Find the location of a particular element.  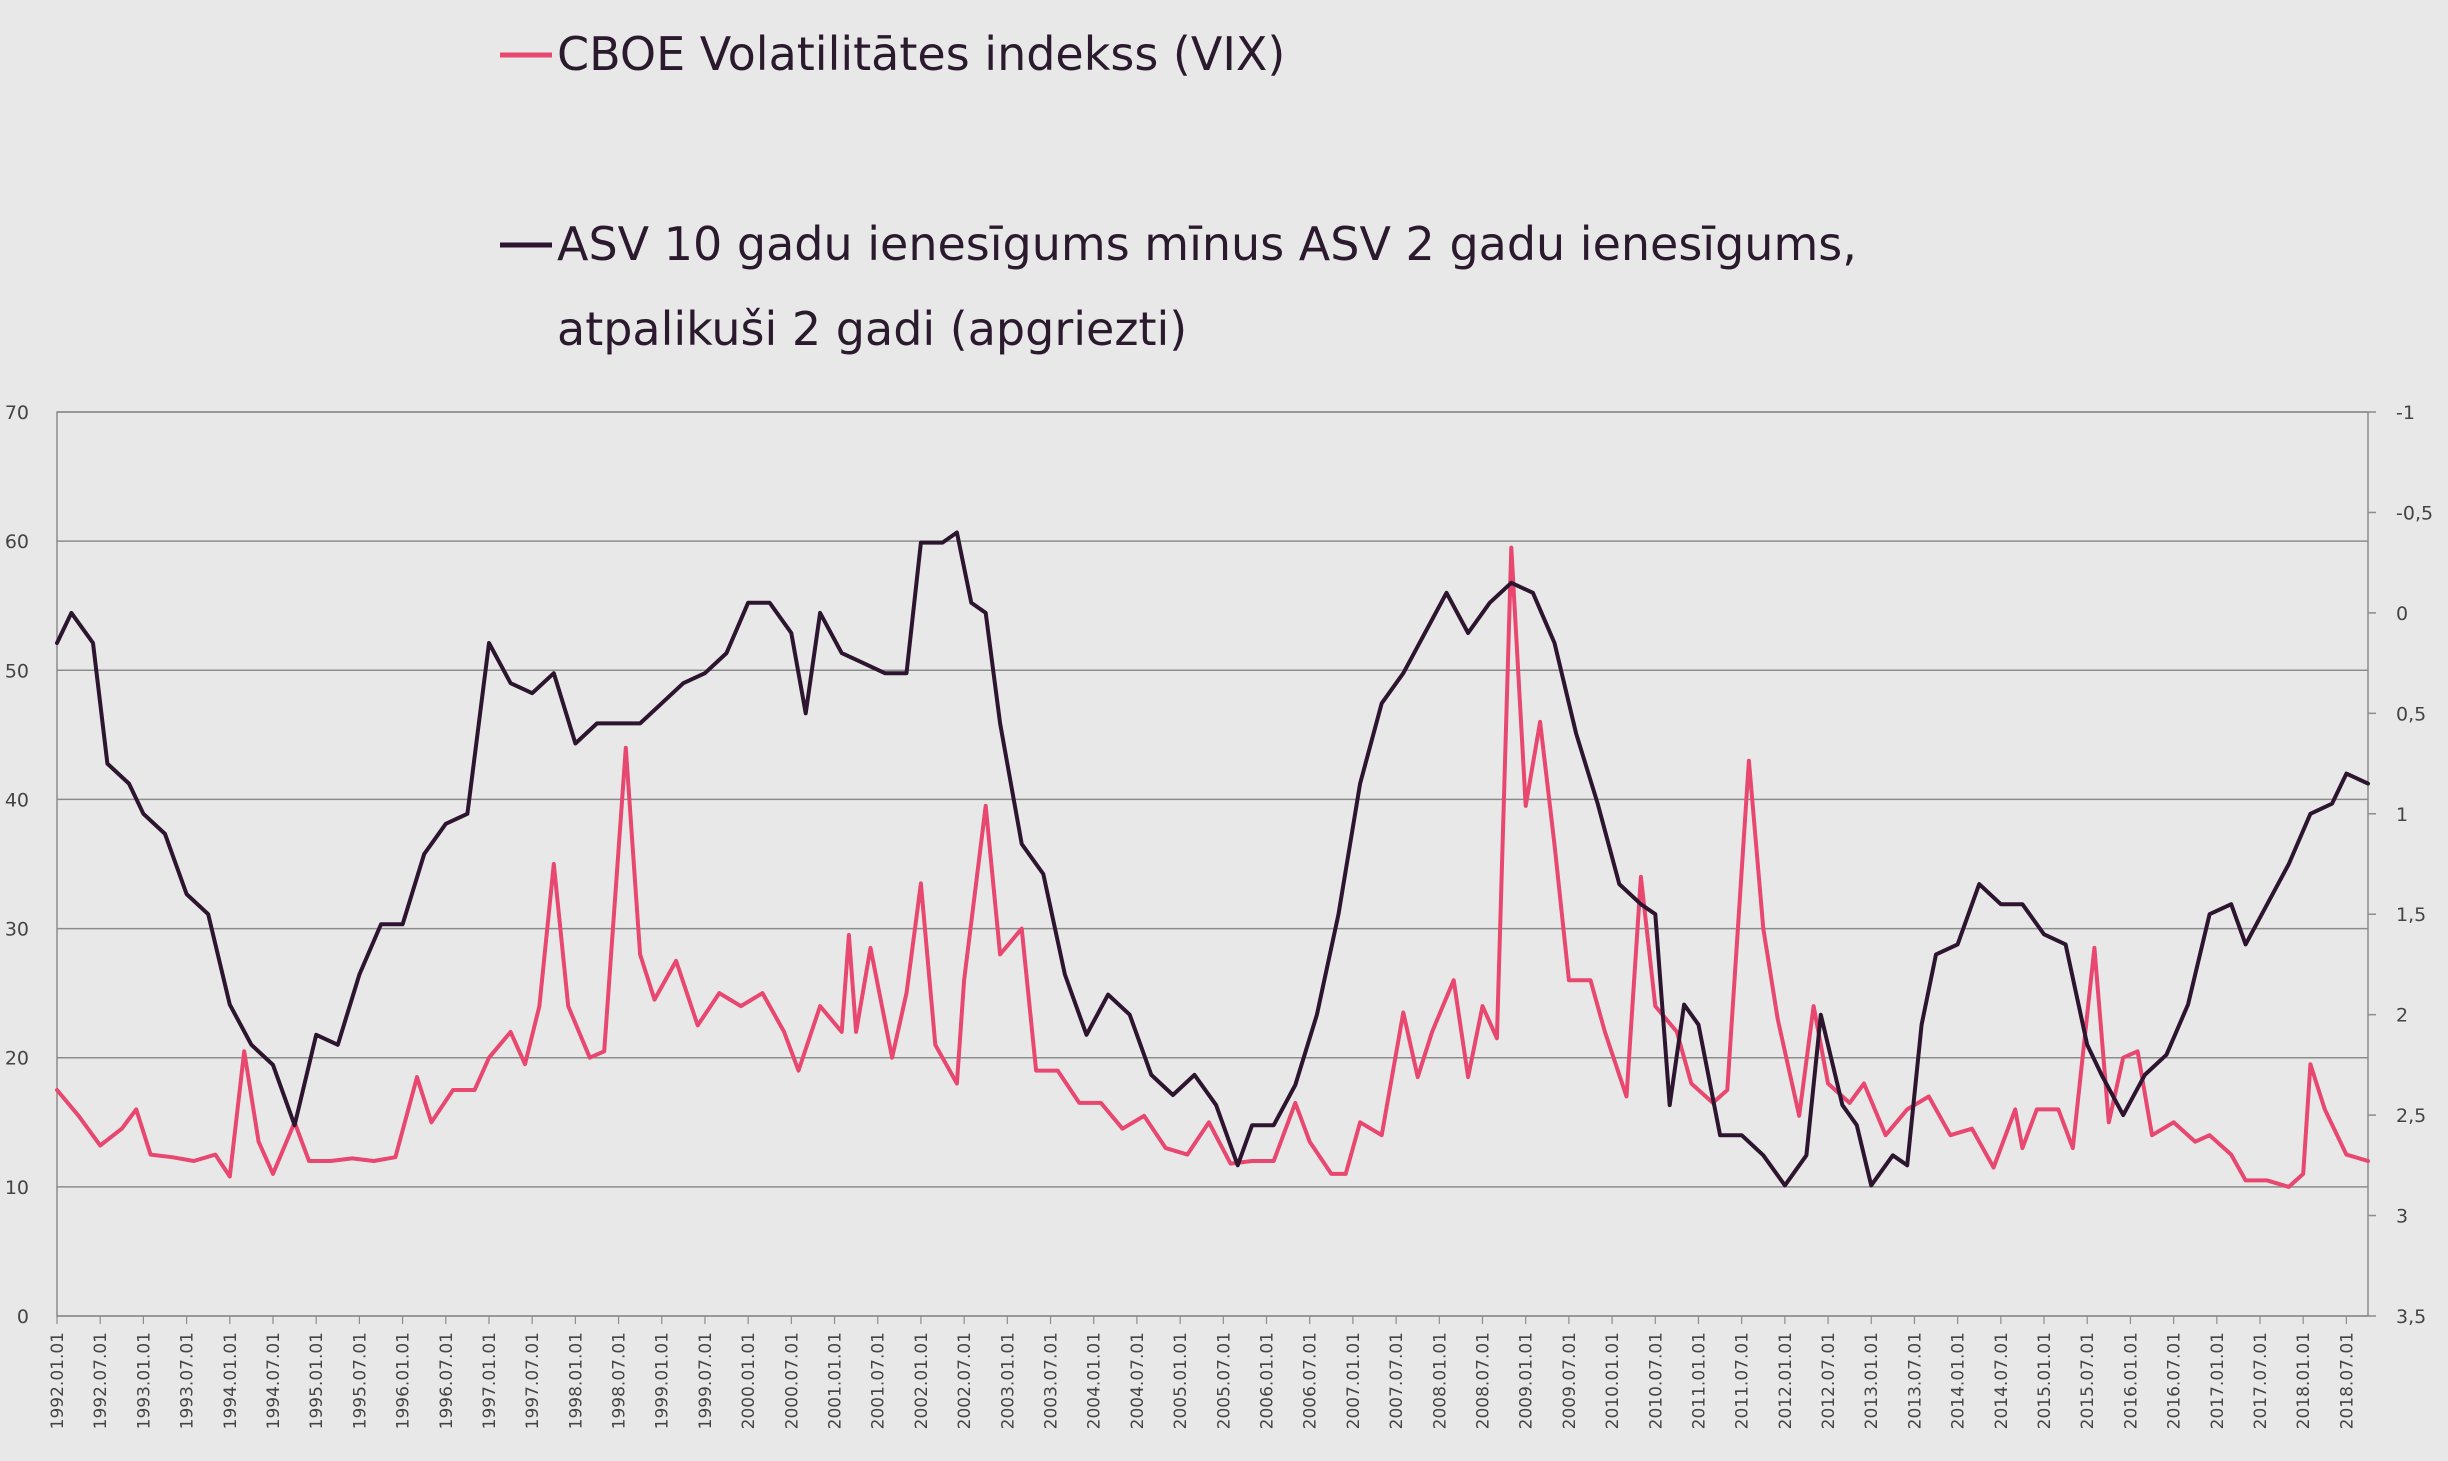

x-tick-label: 2013.01.01 is located at coordinates (1872, 1380).